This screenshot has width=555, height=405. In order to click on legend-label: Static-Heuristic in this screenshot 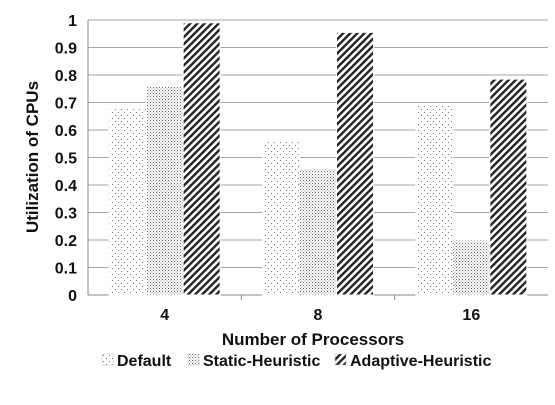, I will do `click(261, 361)`.